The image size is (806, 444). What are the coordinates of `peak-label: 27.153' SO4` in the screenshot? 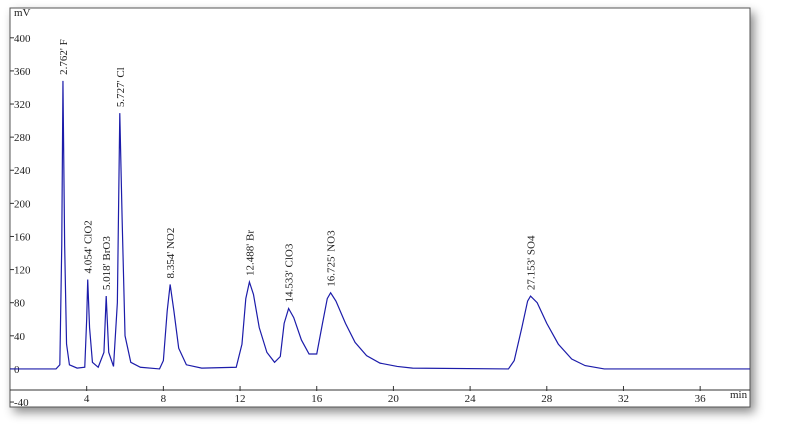 It's located at (532, 262).